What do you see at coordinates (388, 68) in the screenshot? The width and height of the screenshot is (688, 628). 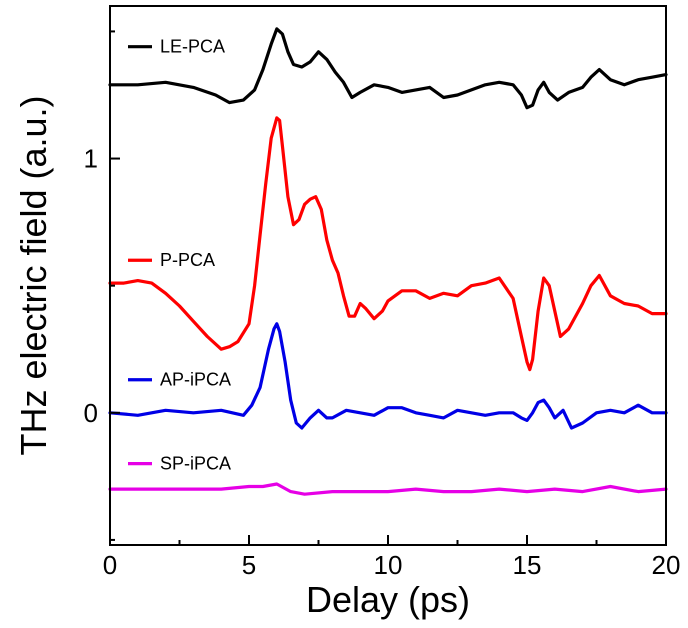 I see `series-line-le-pca` at bounding box center [388, 68].